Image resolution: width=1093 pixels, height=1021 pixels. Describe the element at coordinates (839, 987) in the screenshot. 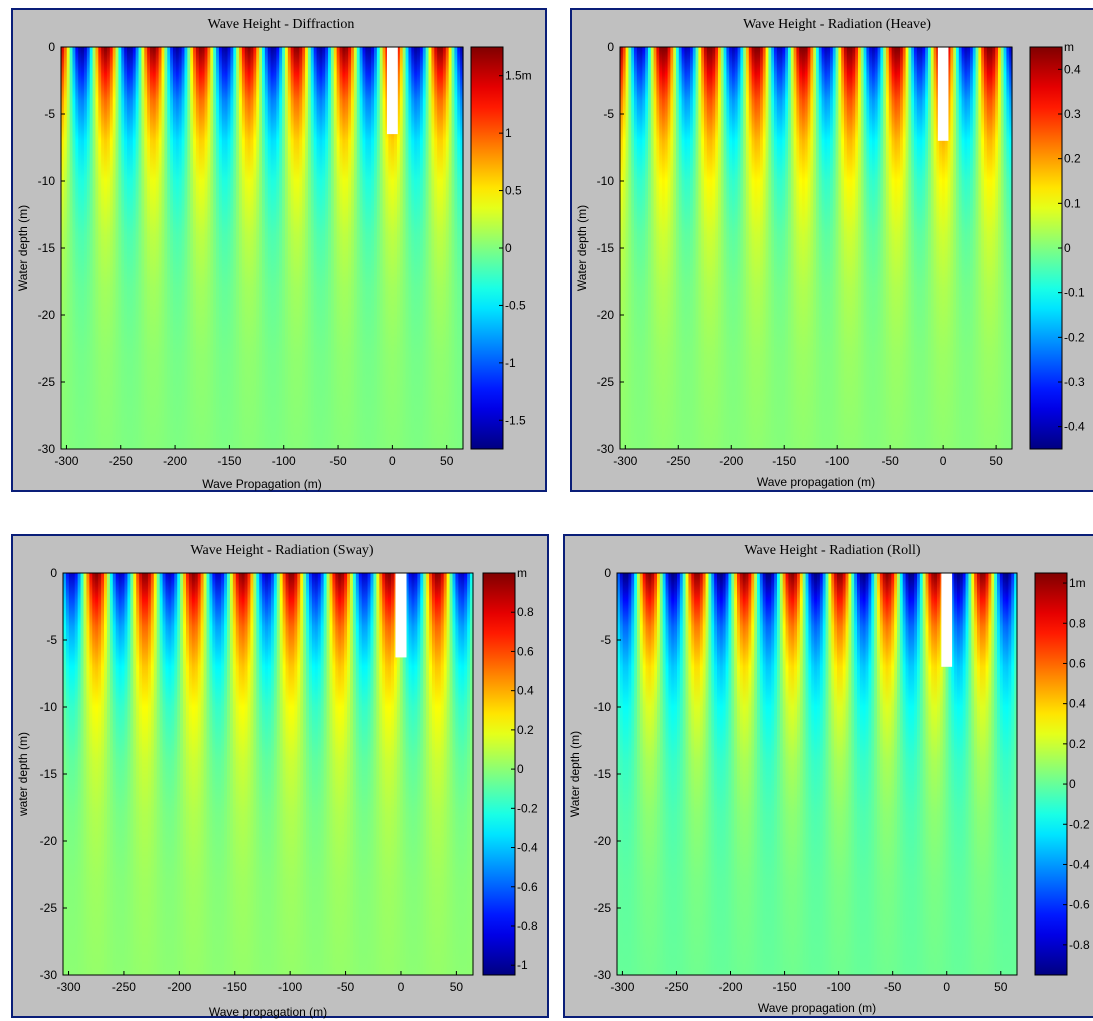

I see `x-tick-label: -100` at that location.